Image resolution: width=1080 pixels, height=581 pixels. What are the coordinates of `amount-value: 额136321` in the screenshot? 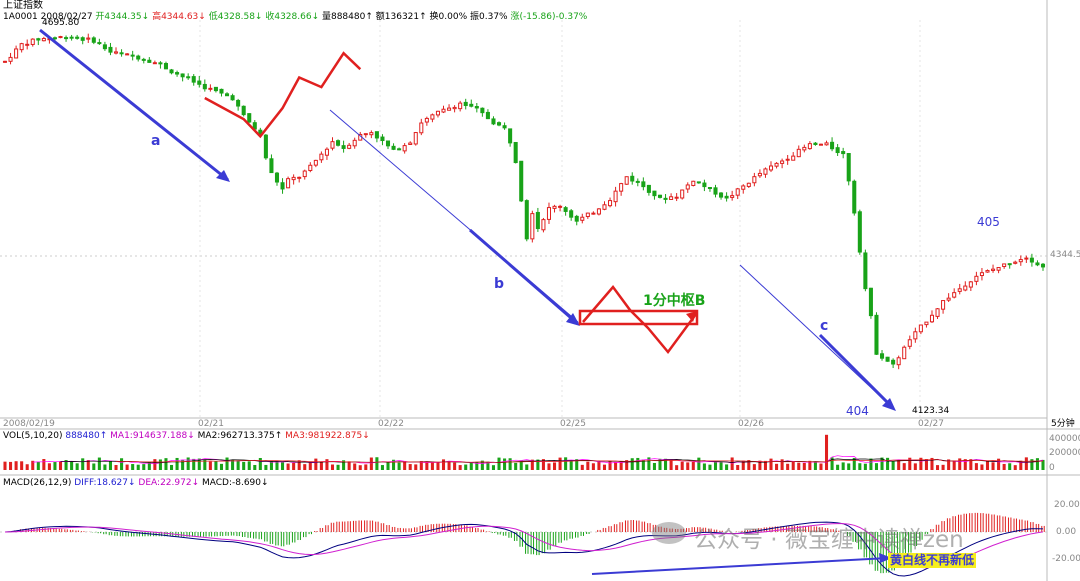 It's located at (397, 17).